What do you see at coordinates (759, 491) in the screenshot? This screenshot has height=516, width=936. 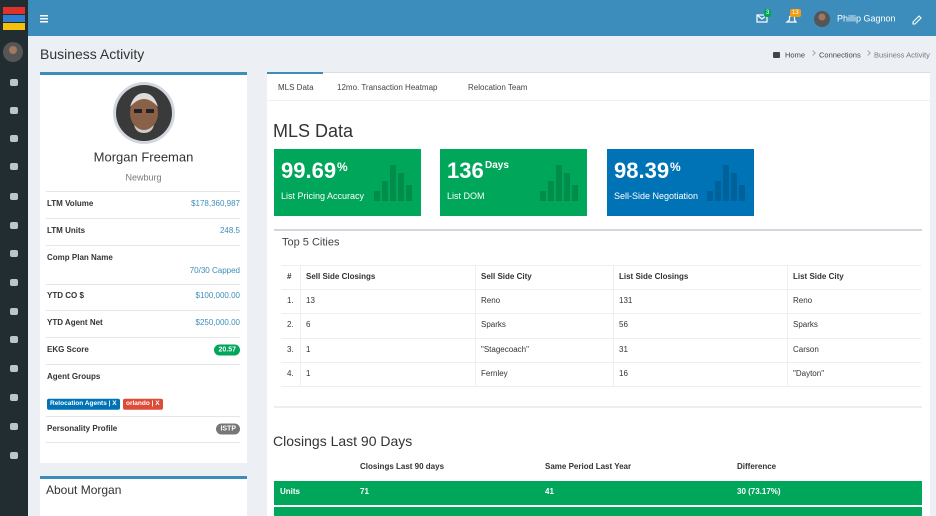 I see `table-cell: 30 (73.17%)` at bounding box center [759, 491].